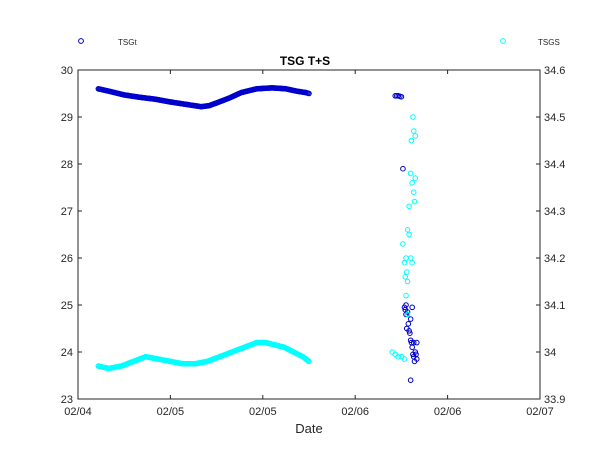  Describe the element at coordinates (67, 118) in the screenshot. I see `y-left-tick-label: 29` at that location.